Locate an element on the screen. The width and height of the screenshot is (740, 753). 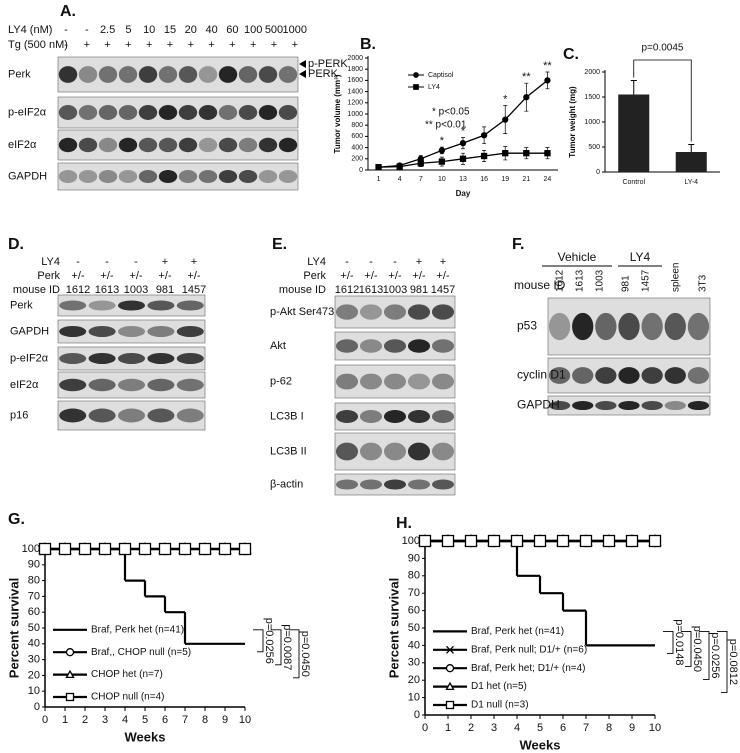
x-tick-label: 1 is located at coordinates (448, 728).